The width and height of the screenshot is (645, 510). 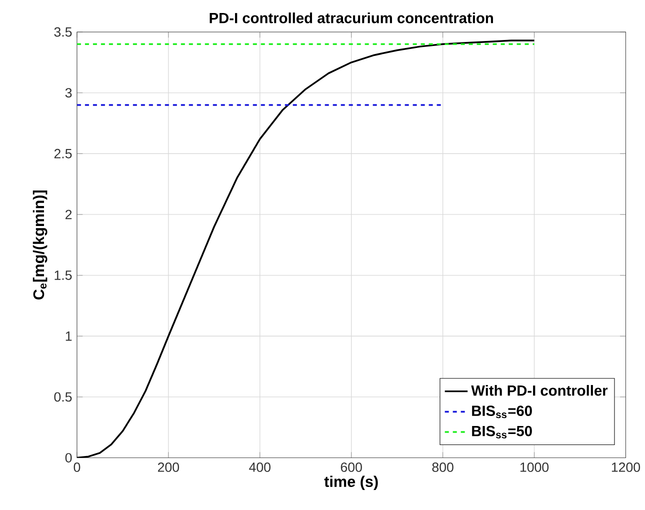 What do you see at coordinates (259, 467) in the screenshot?
I see `x-tick-label: 400` at bounding box center [259, 467].